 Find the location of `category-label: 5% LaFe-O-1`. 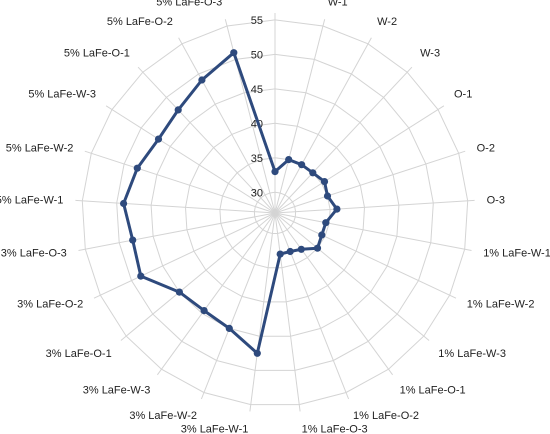

category-label: 5% LaFe-O-1 is located at coordinates (97, 54).